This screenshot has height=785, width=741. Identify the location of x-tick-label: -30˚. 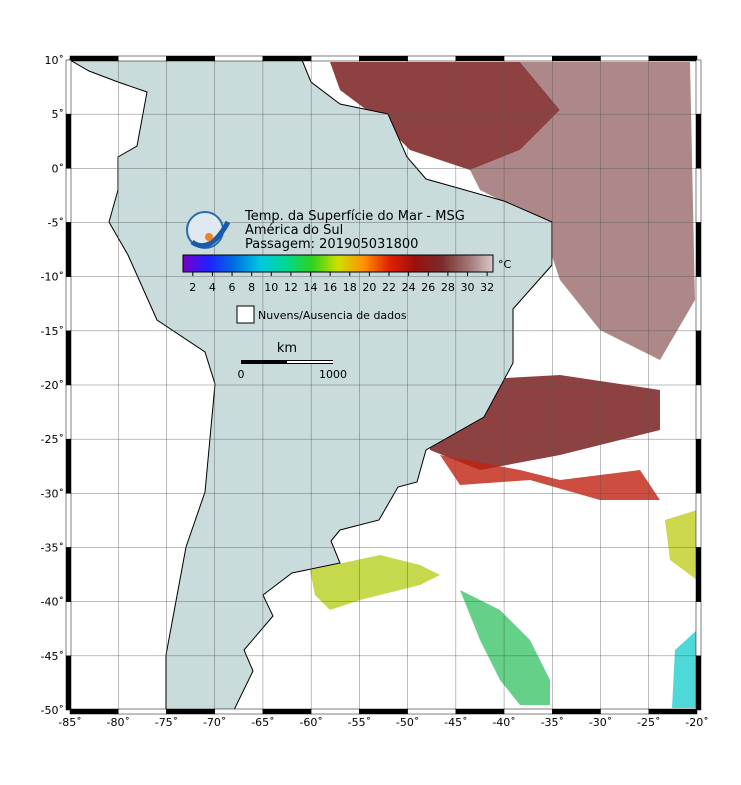
(600, 722).